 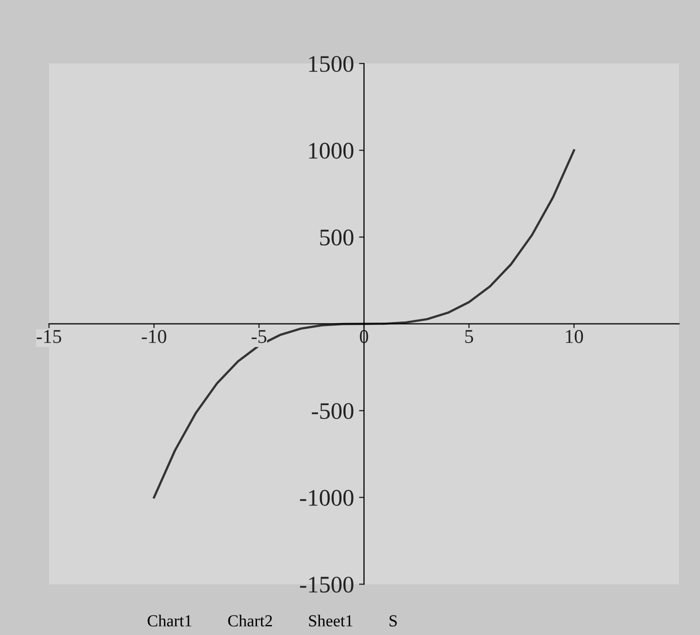 What do you see at coordinates (250, 620) in the screenshot?
I see `caption: Chart2` at bounding box center [250, 620].